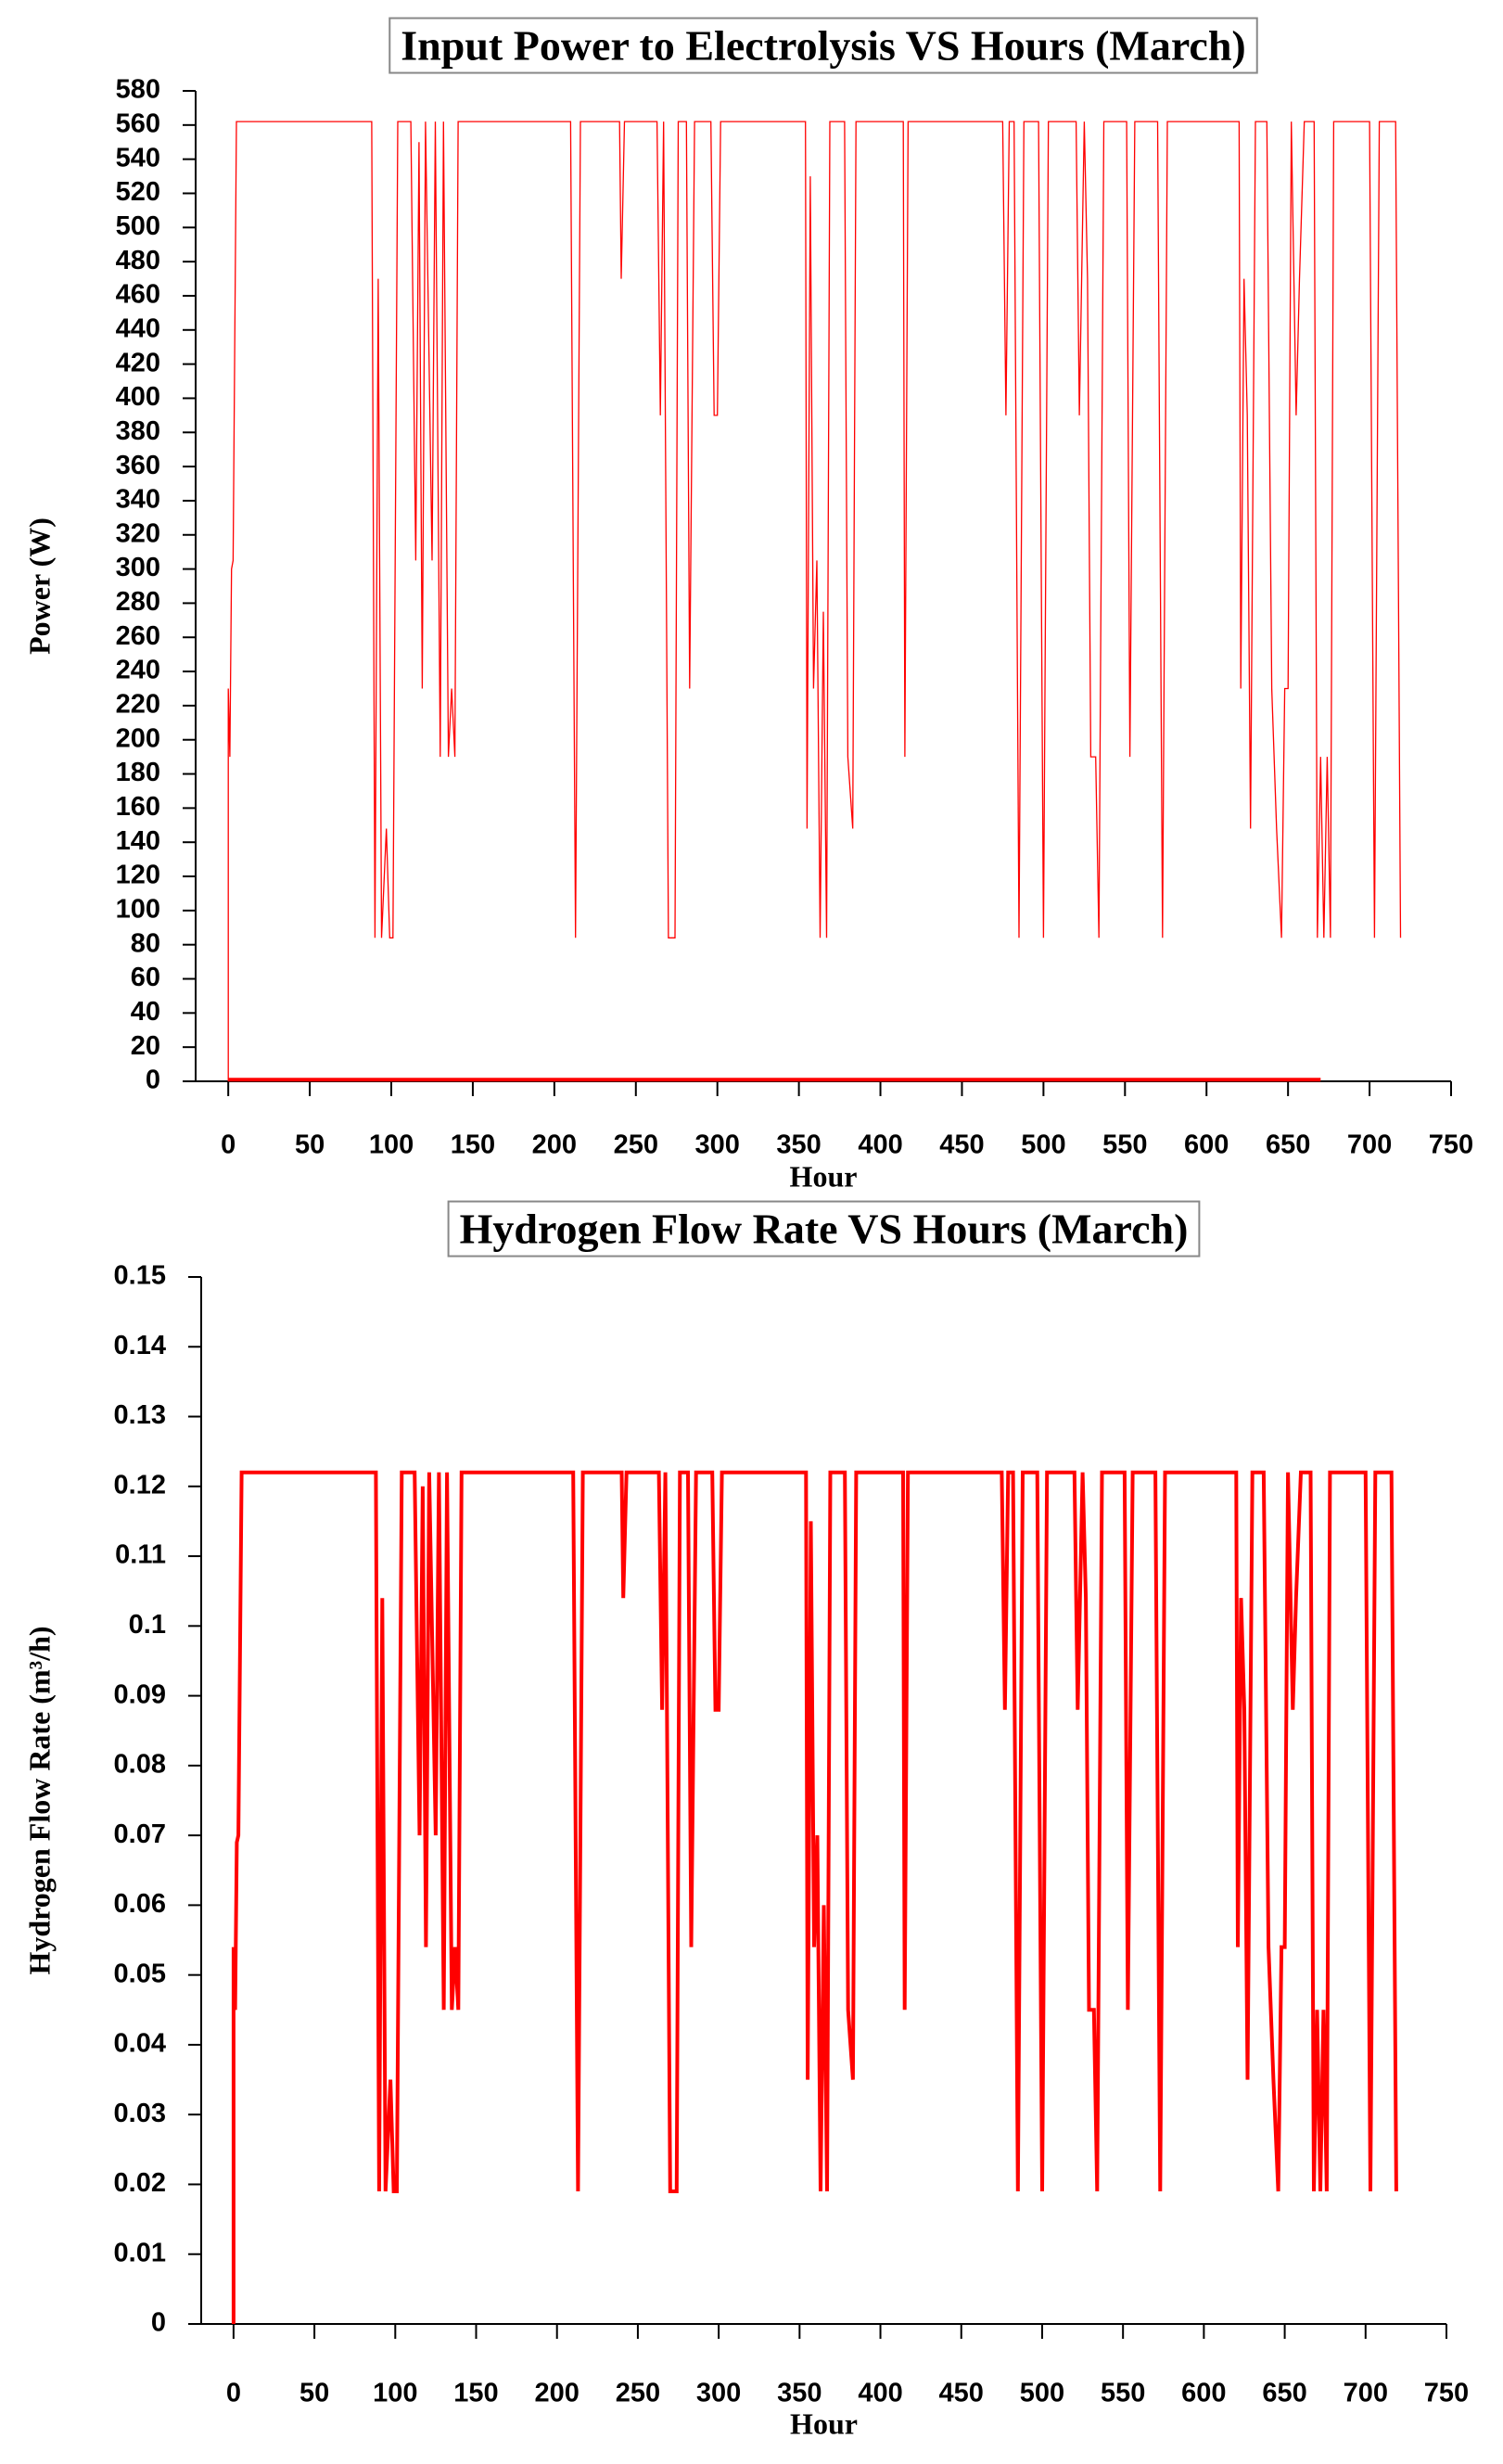  What do you see at coordinates (140, 1276) in the screenshot?
I see `y-tick-label: 0.15` at bounding box center [140, 1276].